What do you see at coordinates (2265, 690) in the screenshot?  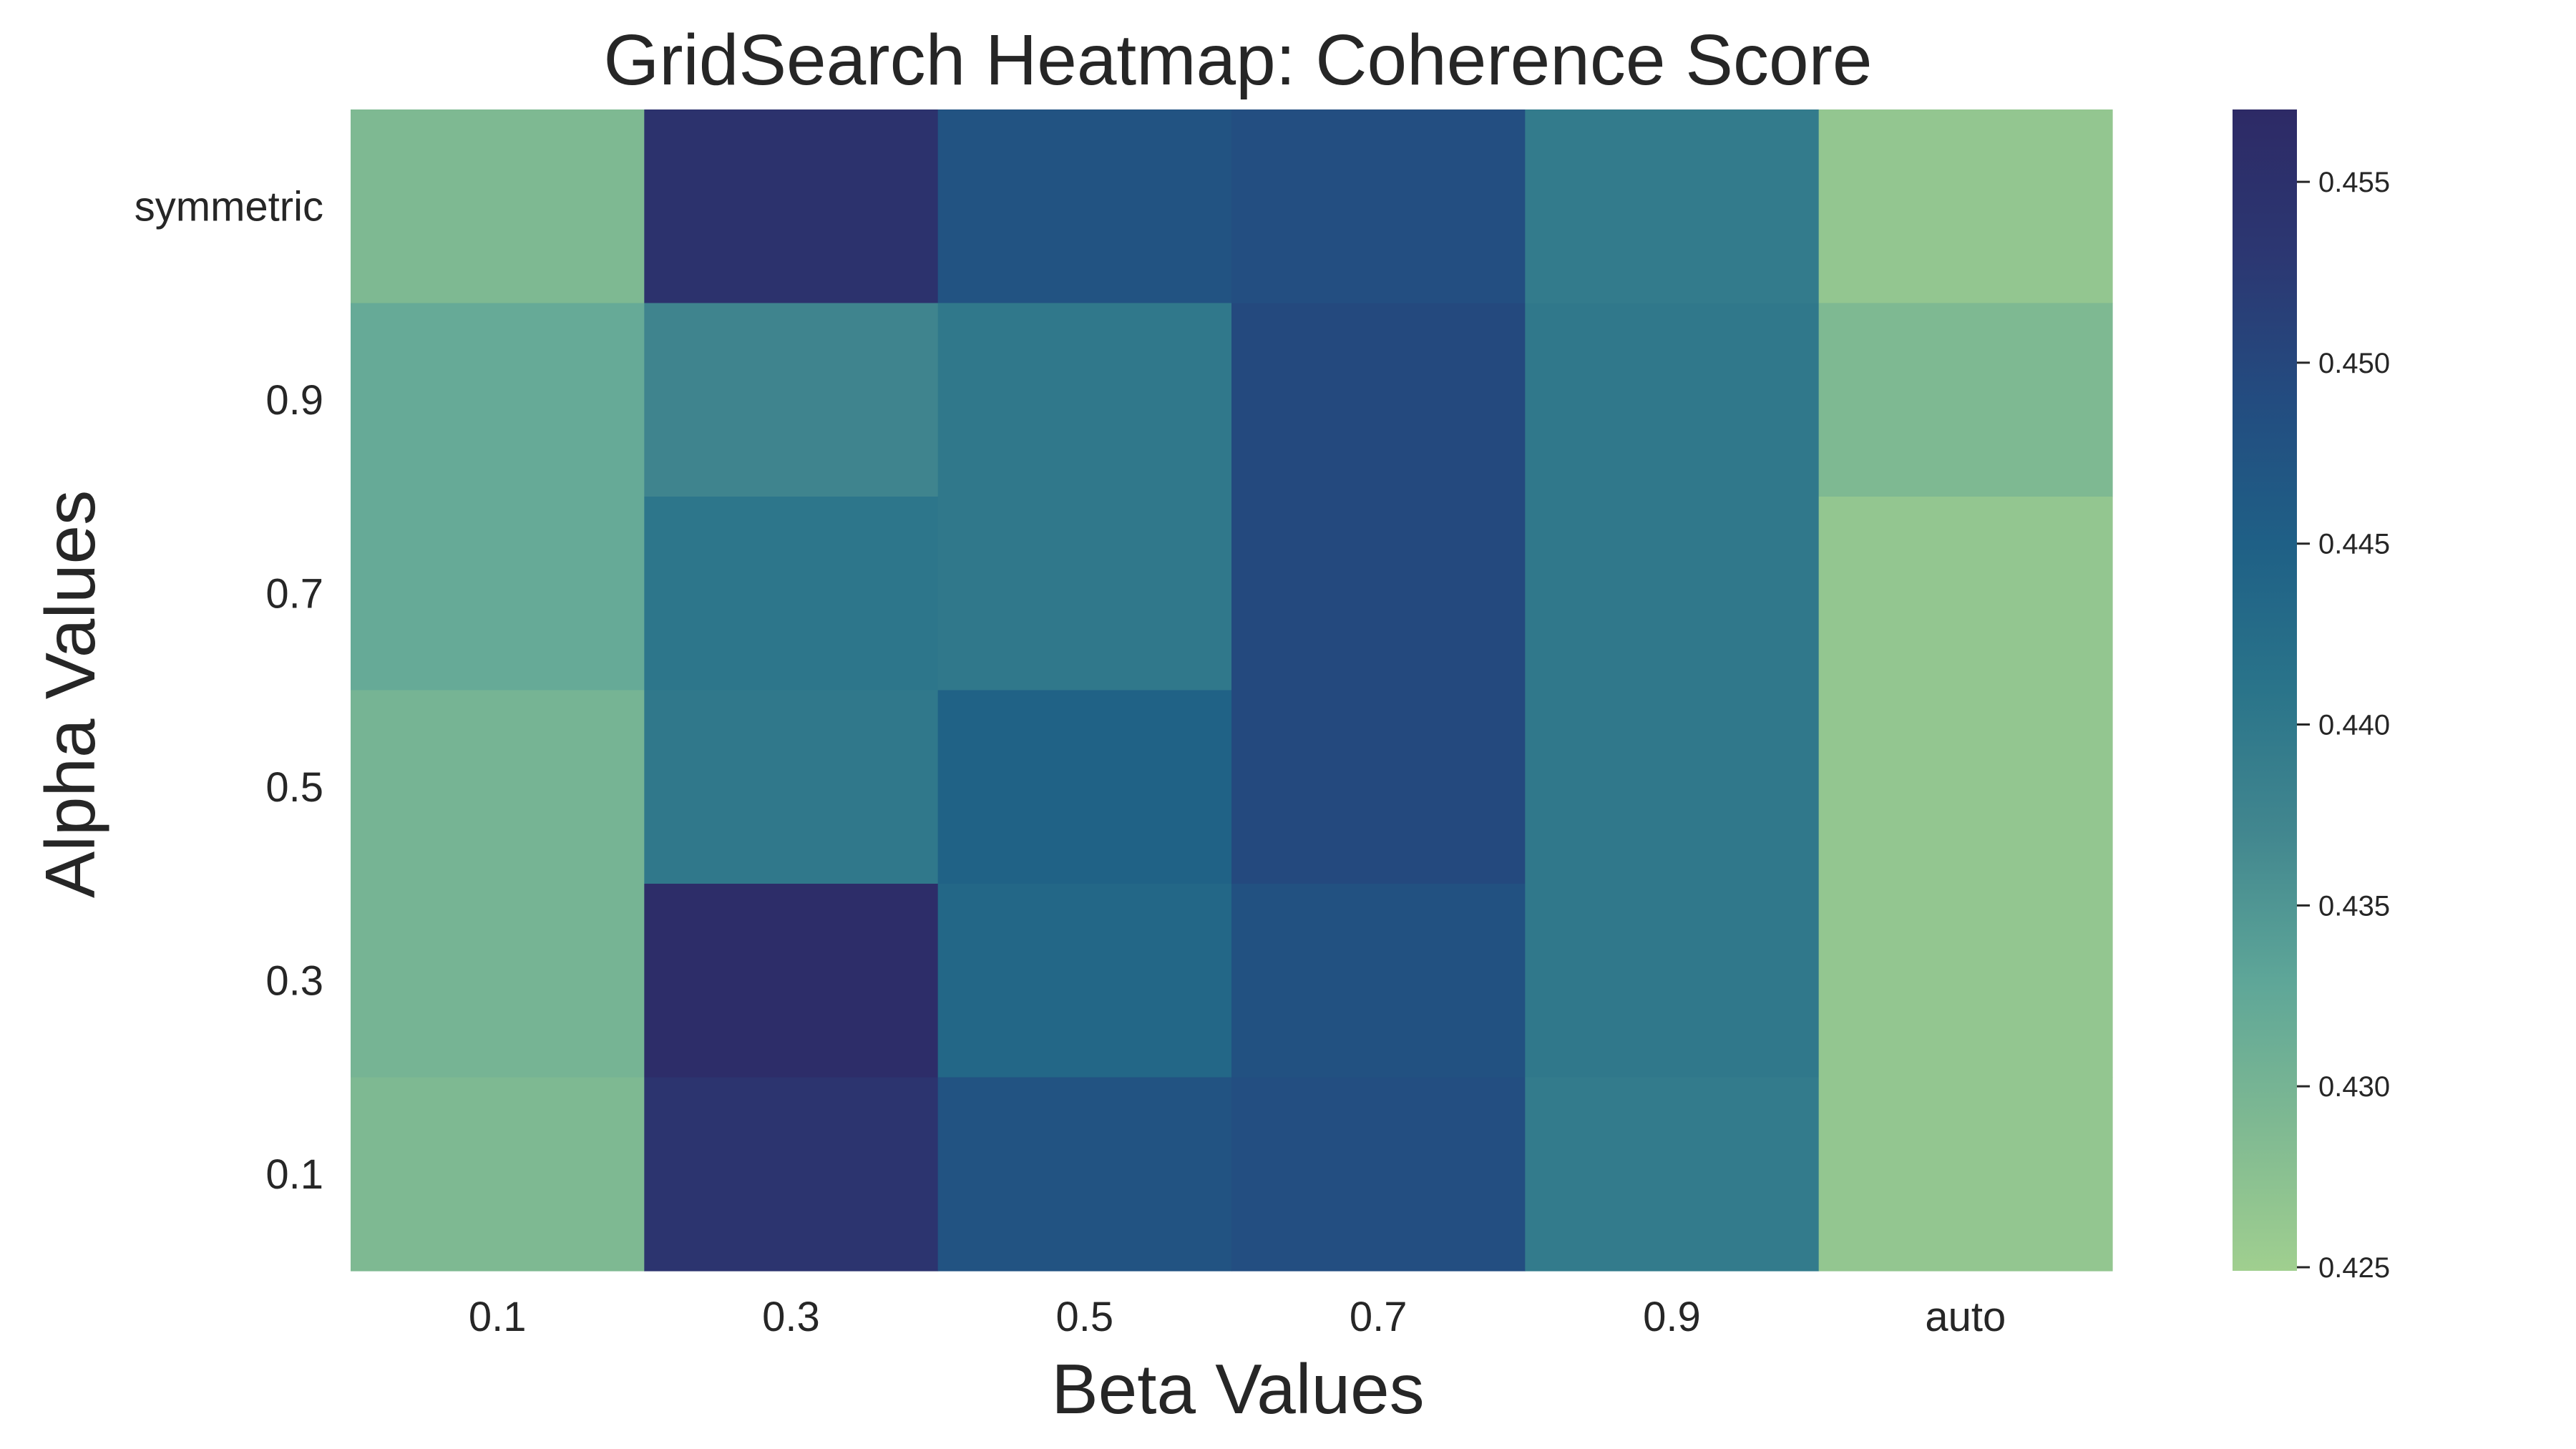 I see `colorbar` at bounding box center [2265, 690].